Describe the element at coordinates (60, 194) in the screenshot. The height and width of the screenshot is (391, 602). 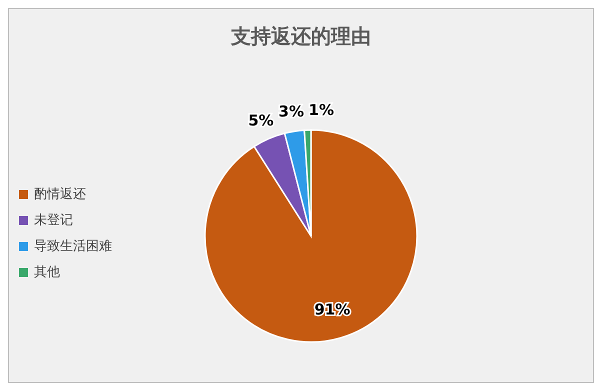
I see `legend-label: 酌情返还` at that location.